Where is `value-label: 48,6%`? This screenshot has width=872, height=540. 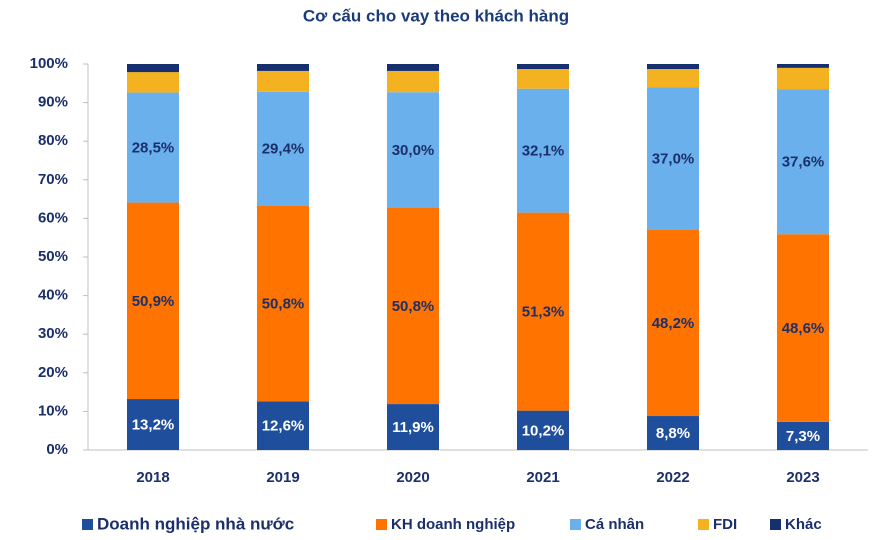 value-label: 48,6% is located at coordinates (803, 328).